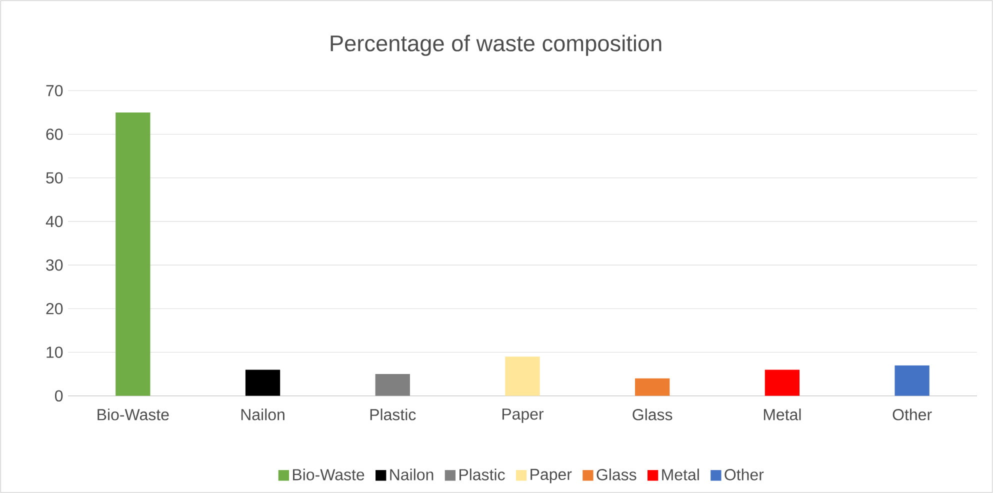 The image size is (993, 493). I want to click on legend-label: Other, so click(744, 474).